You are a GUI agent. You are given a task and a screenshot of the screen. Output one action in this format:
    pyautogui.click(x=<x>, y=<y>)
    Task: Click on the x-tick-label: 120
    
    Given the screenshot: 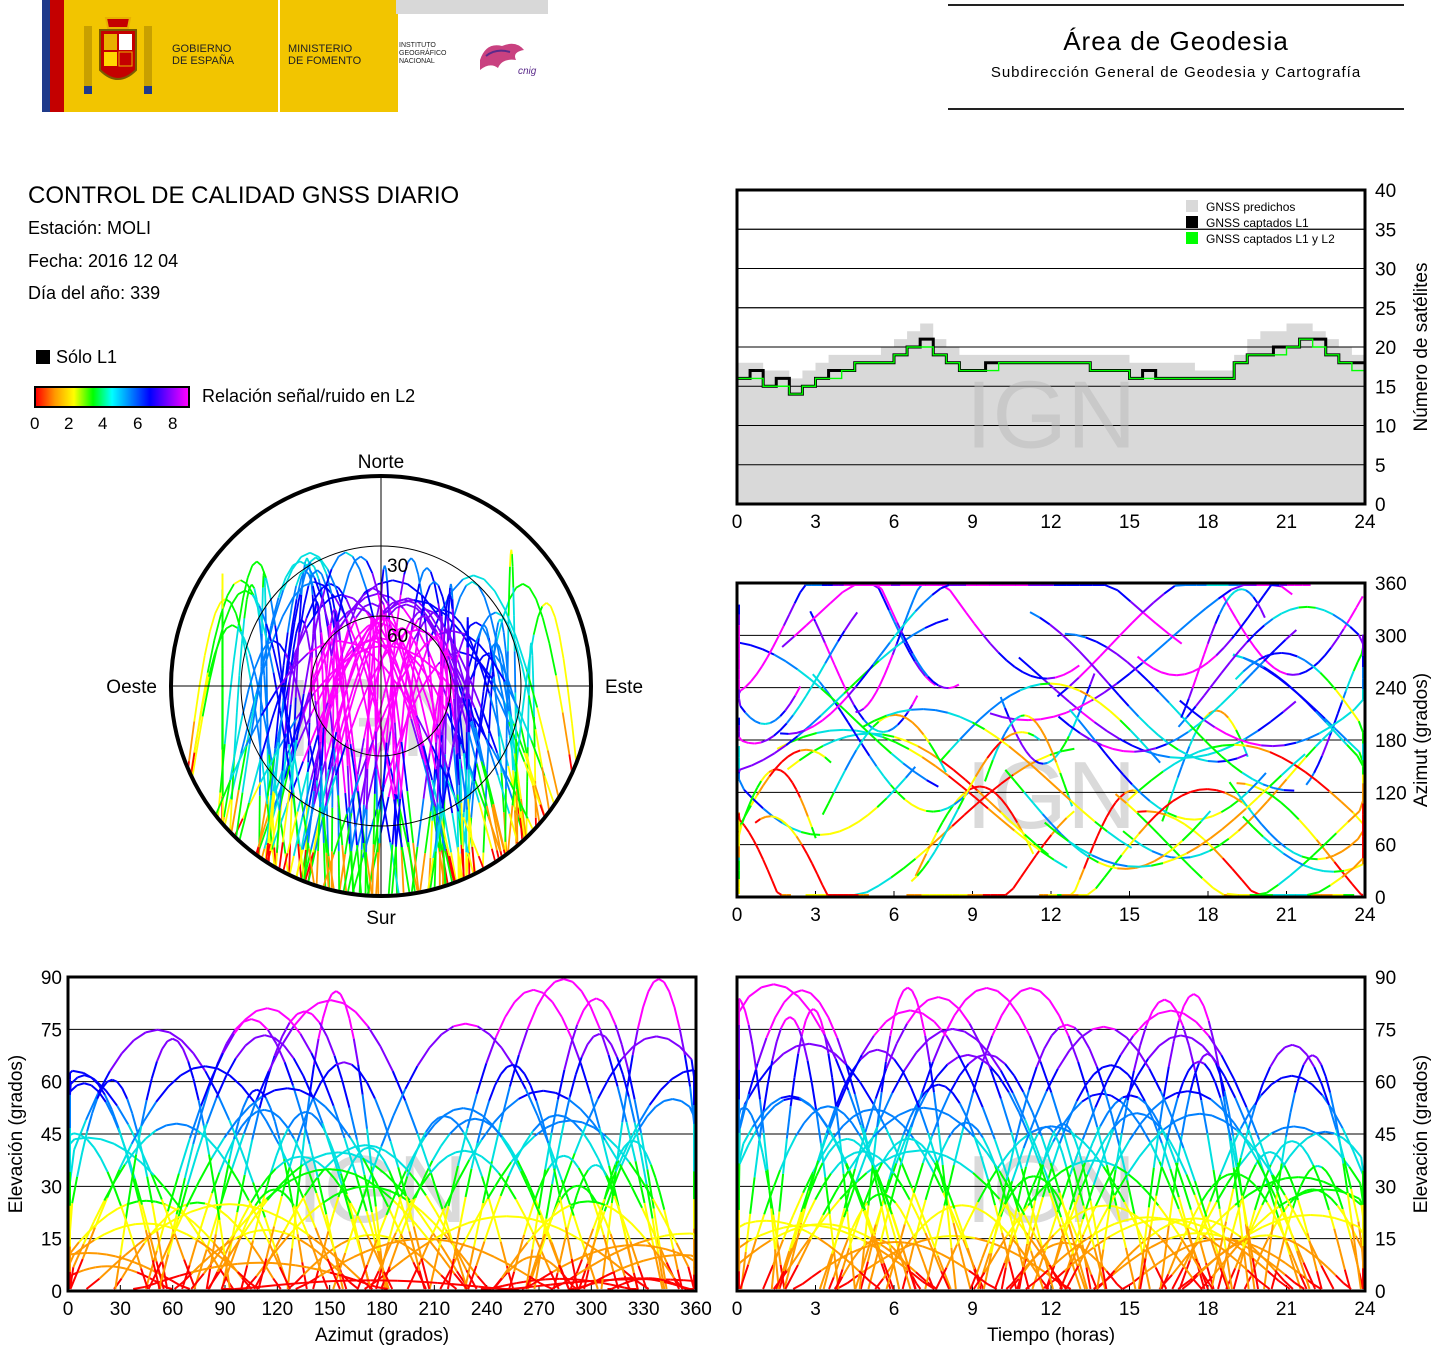 What is the action you would take?
    pyautogui.click(x=277, y=1309)
    